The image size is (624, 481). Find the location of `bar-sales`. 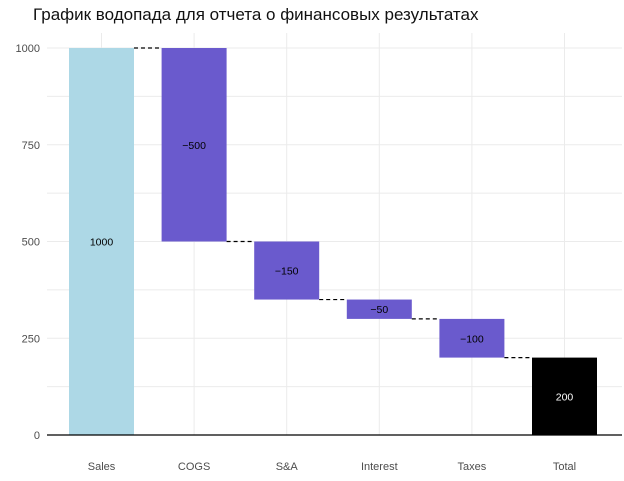

bar-sales is located at coordinates (101, 241).